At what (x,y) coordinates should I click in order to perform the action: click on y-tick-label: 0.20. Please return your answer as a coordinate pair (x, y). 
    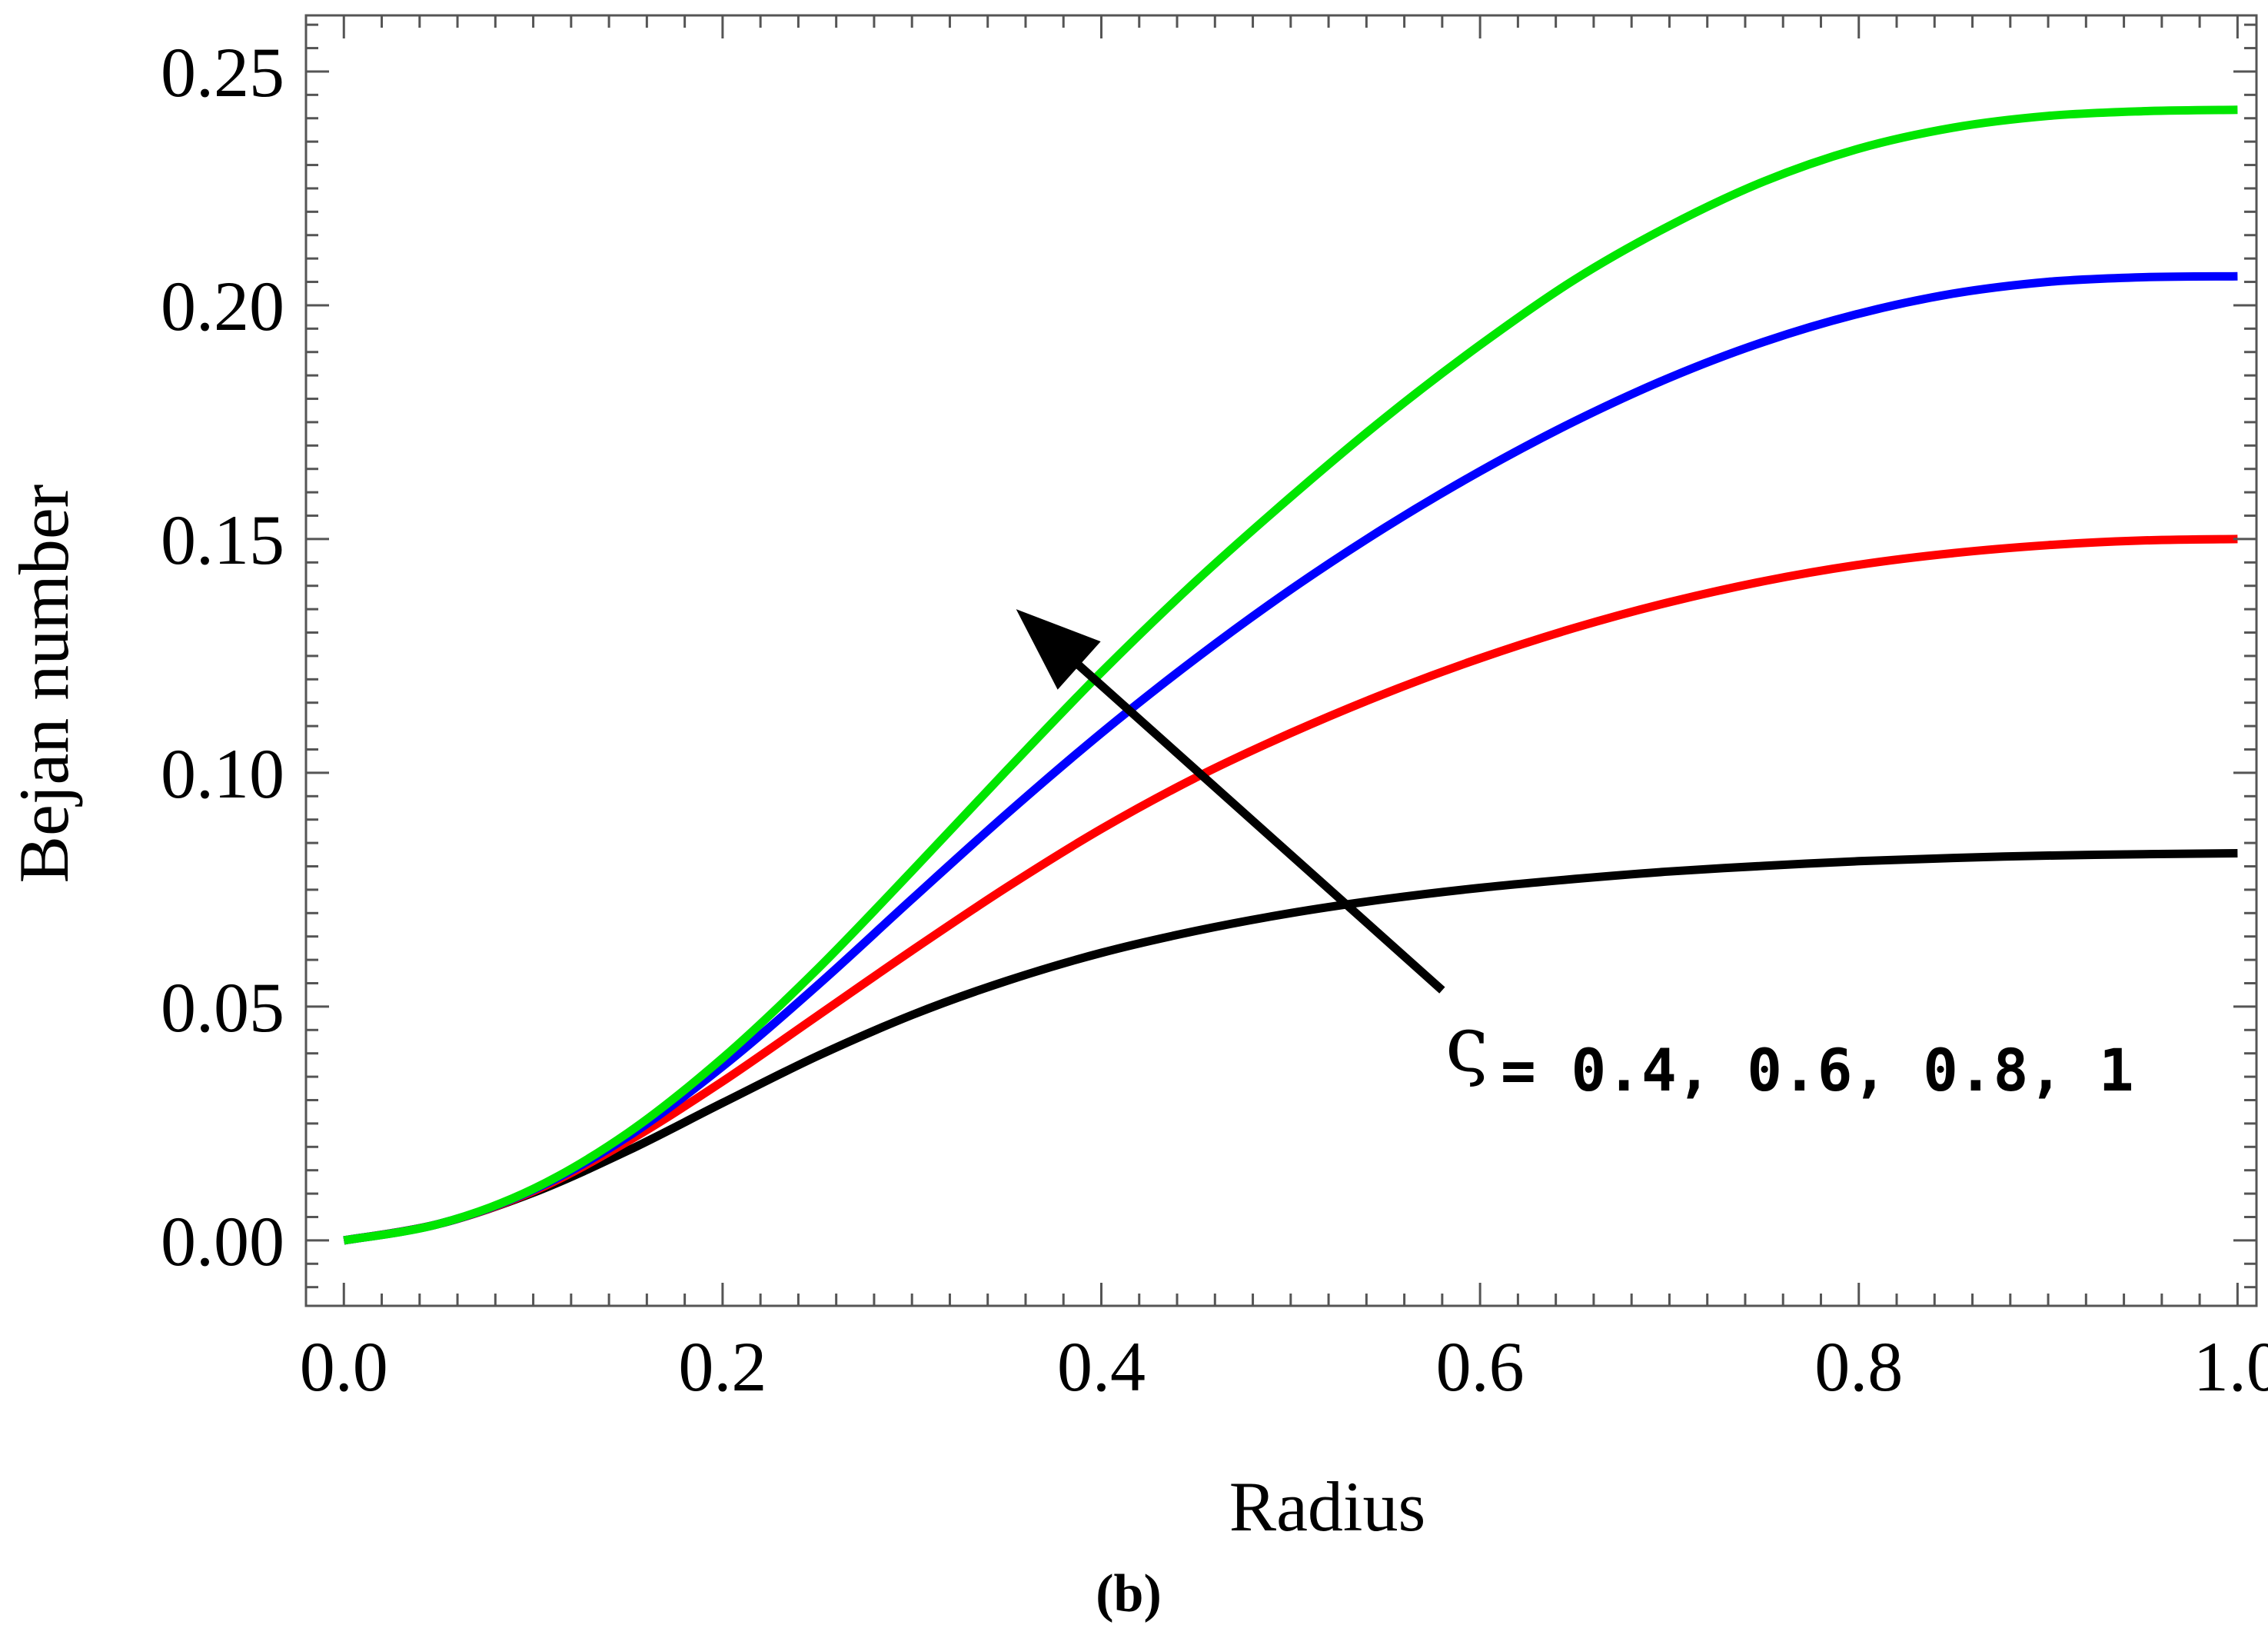
    Looking at the image, I should click on (223, 306).